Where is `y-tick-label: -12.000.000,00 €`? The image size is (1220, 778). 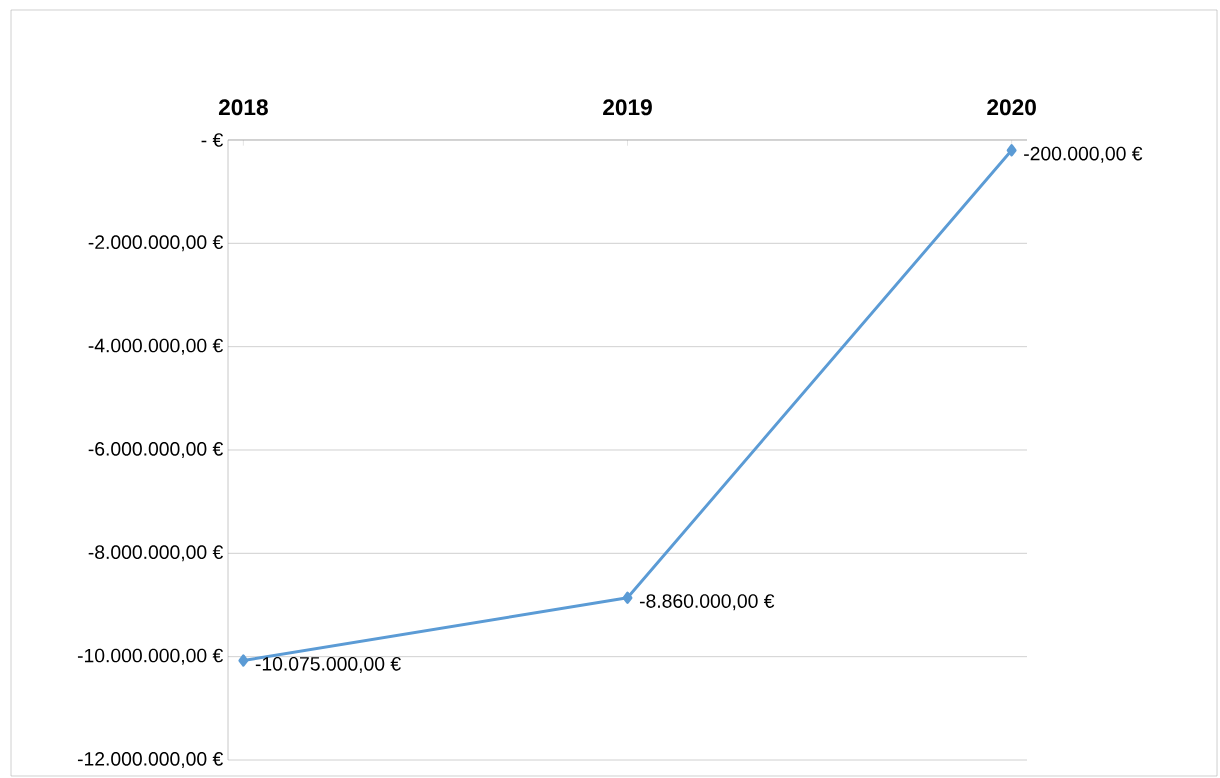 y-tick-label: -12.000.000,00 € is located at coordinates (150, 760).